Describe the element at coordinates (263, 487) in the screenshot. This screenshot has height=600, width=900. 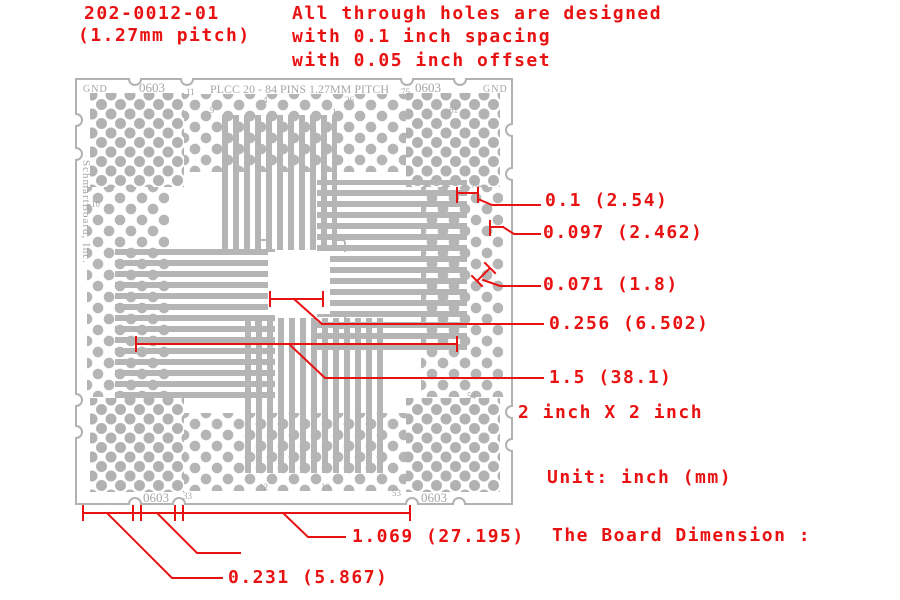
I see `pin-number: 12` at that location.